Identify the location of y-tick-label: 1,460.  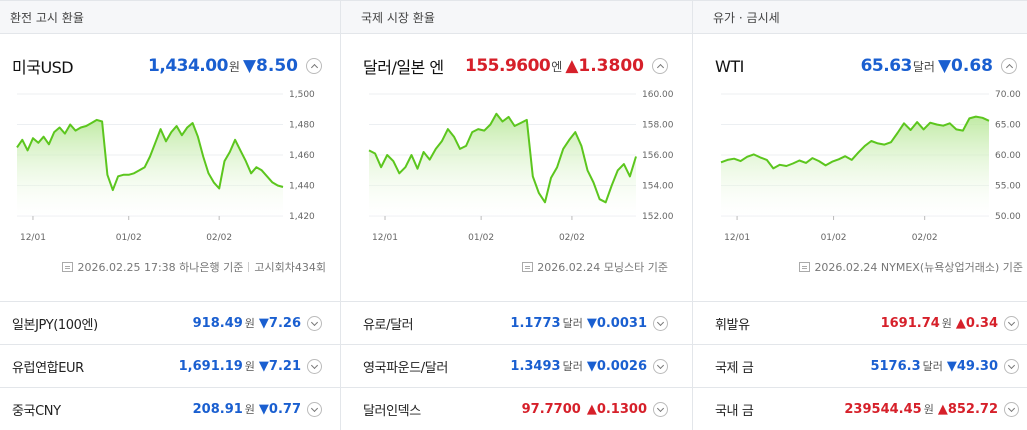
(302, 156).